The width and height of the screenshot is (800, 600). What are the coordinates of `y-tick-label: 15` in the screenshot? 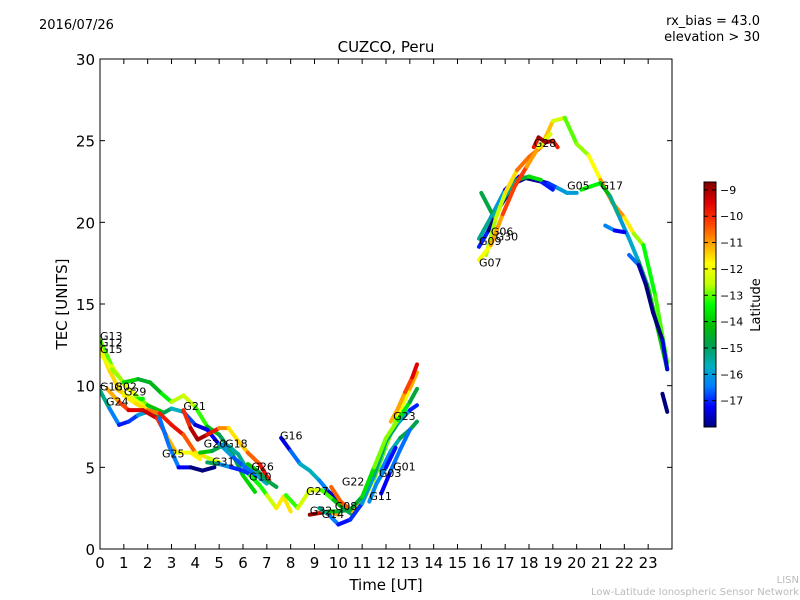 It's located at (85, 305).